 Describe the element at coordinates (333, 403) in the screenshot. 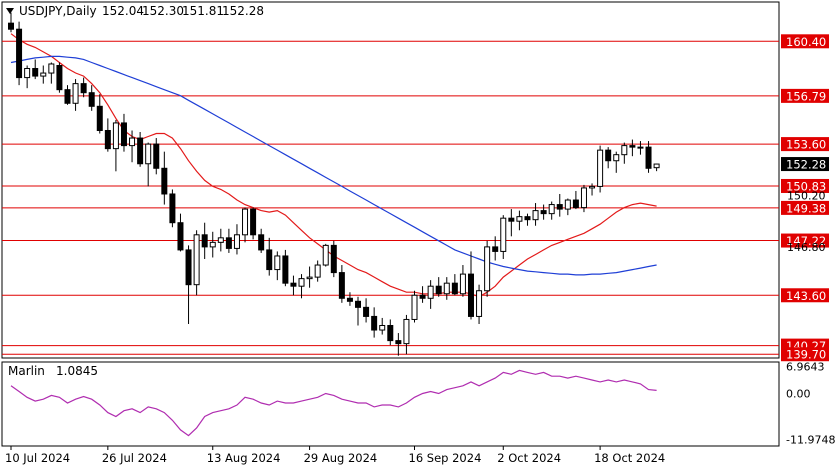

I see `marlin-oscillator-line` at that location.